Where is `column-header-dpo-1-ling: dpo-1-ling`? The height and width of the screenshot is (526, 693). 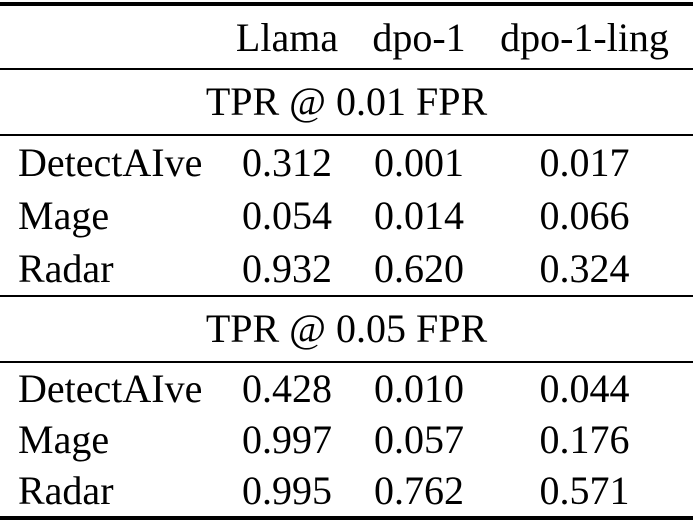 column-header-dpo-1-ling: dpo-1-ling is located at coordinates (584, 37).